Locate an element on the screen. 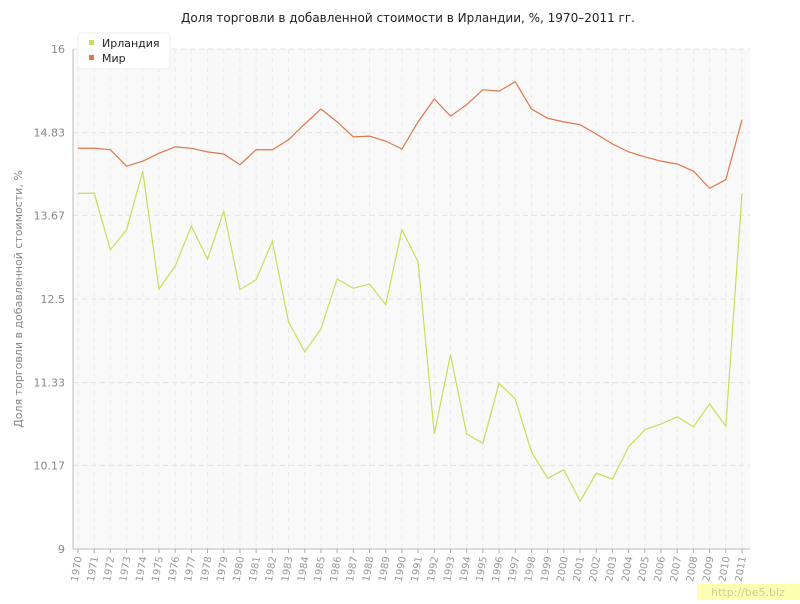  y-tick-label: 16 is located at coordinates (58, 49).